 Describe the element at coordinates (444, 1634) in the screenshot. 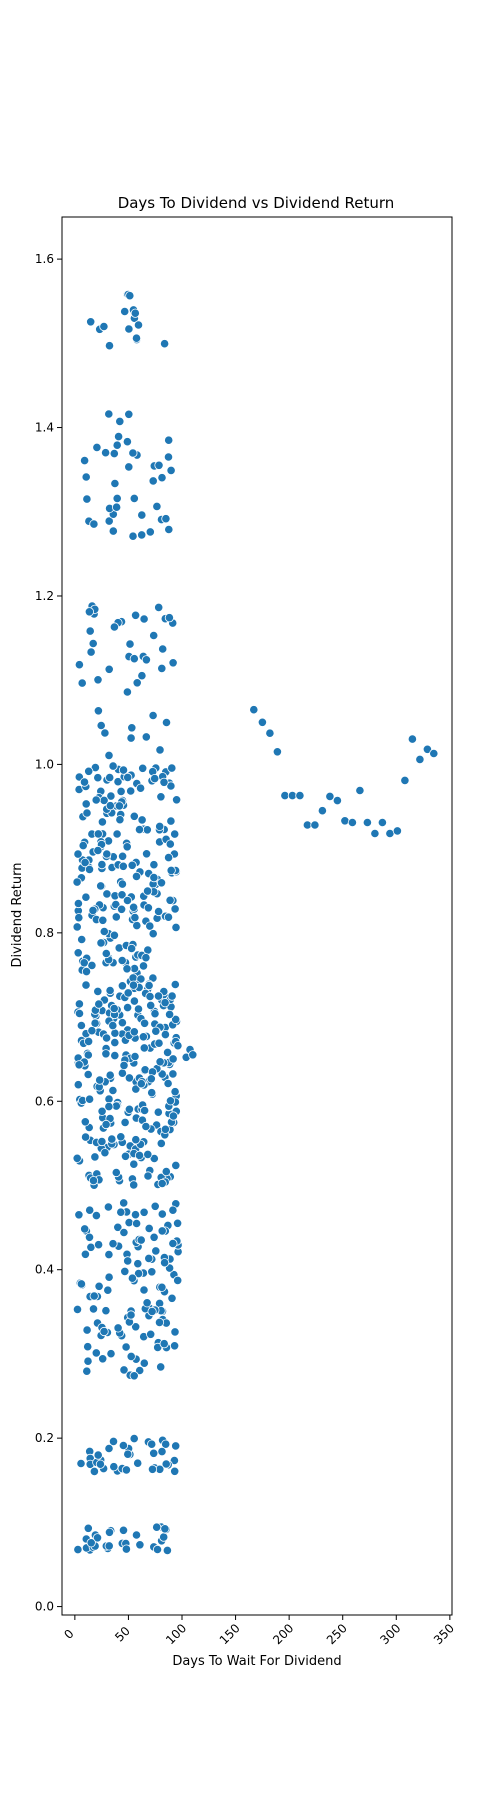

I see `x-tick-label: 350` at that location.